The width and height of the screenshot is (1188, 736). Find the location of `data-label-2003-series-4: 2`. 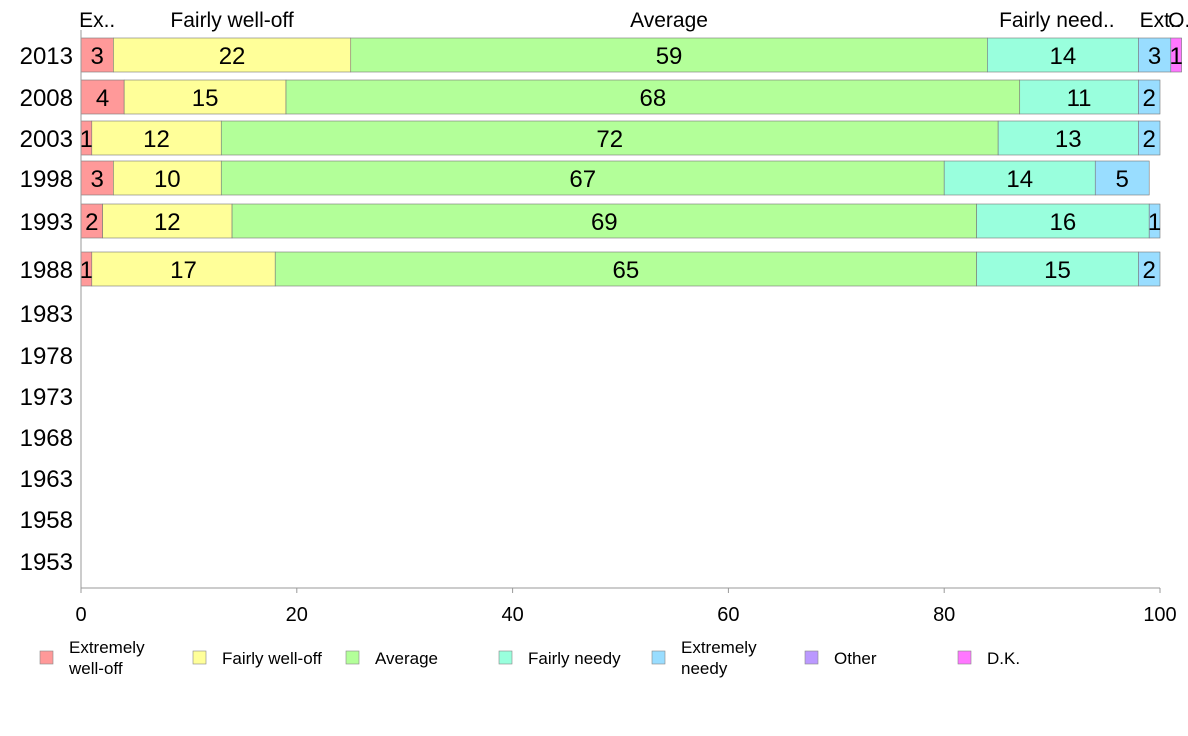

data-label-2003-series-4: 2 is located at coordinates (1149, 139).